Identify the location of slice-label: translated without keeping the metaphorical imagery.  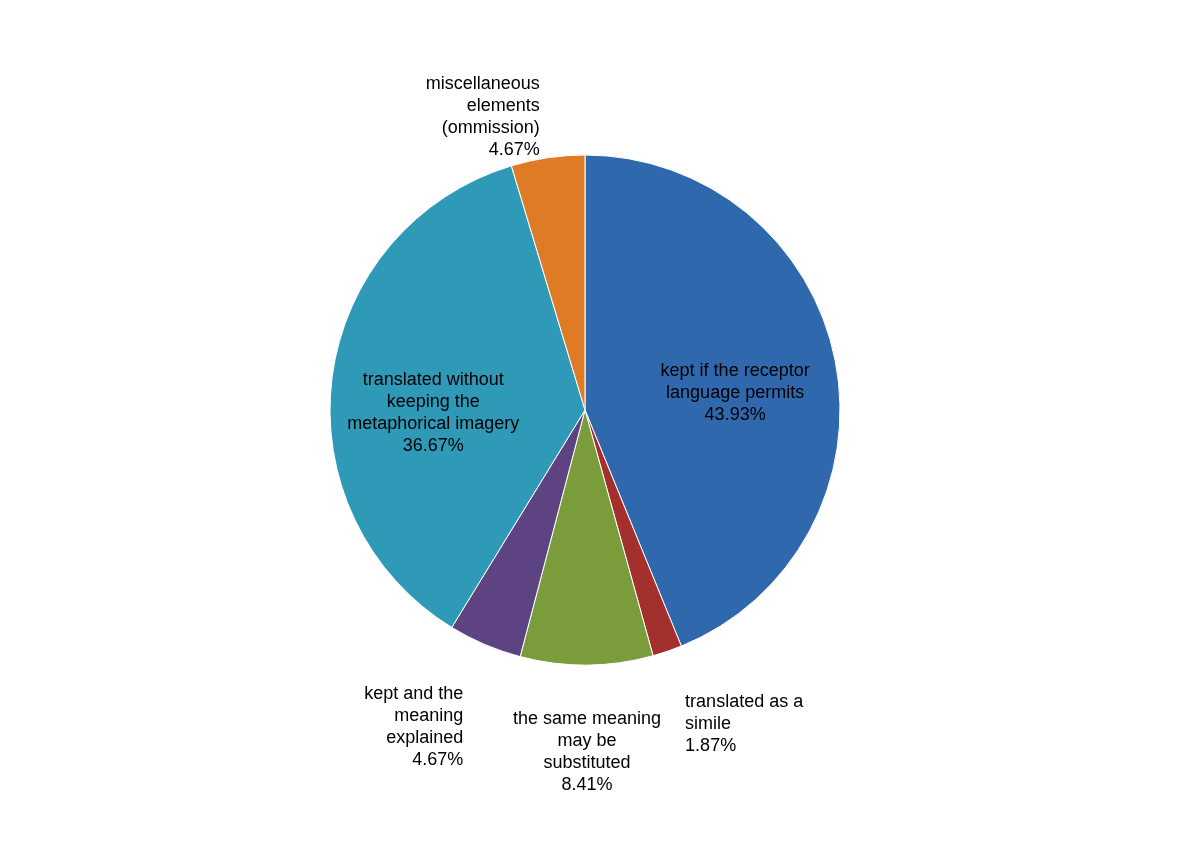
(433, 401).